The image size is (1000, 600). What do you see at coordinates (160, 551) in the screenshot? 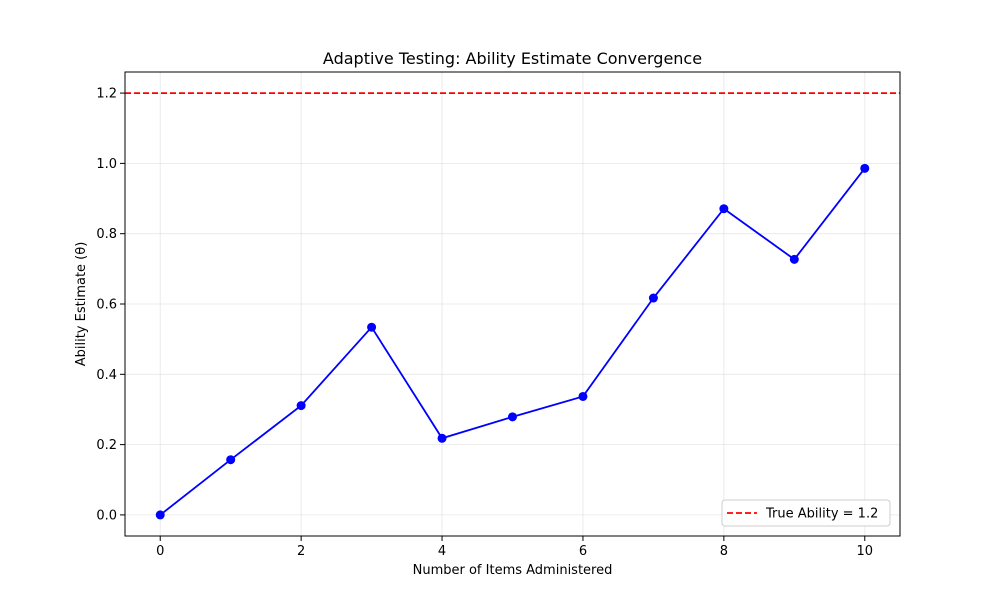
I see `x-tick-label: 0` at bounding box center [160, 551].